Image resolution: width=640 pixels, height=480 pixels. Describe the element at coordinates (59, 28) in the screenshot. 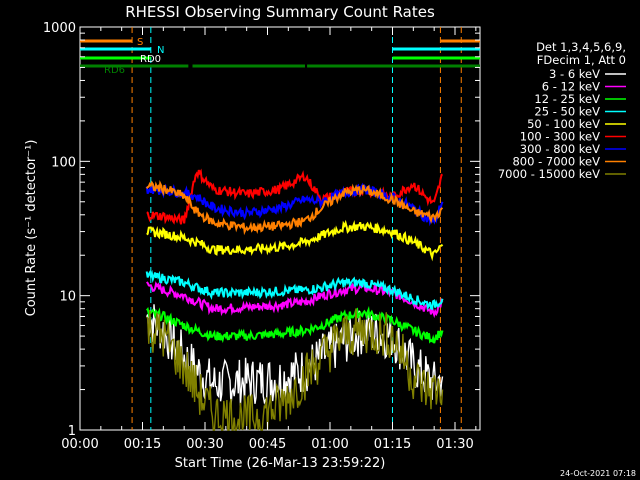

I see `y-tick-label: 1000` at that location.